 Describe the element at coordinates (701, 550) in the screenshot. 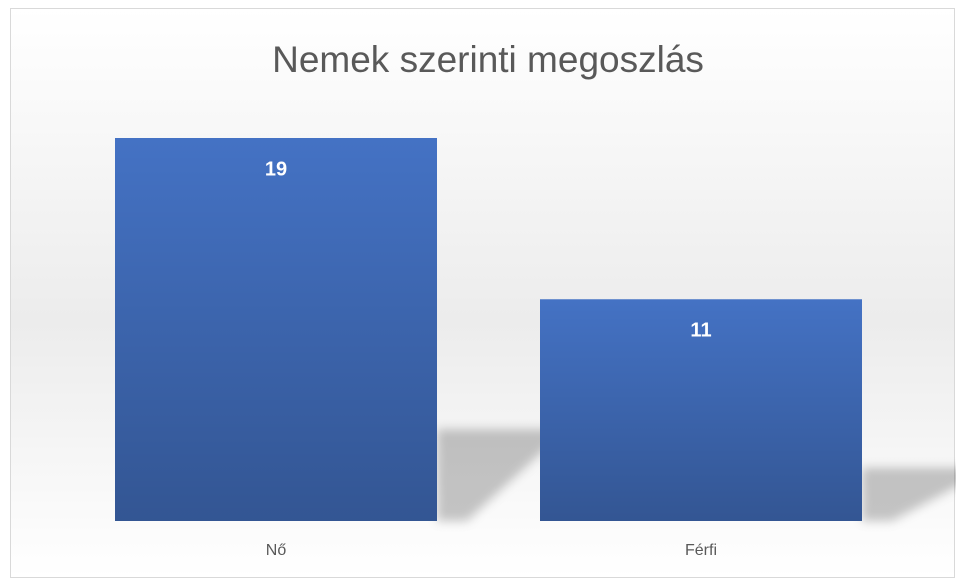

I see `x-tick-label: Férfi` at that location.